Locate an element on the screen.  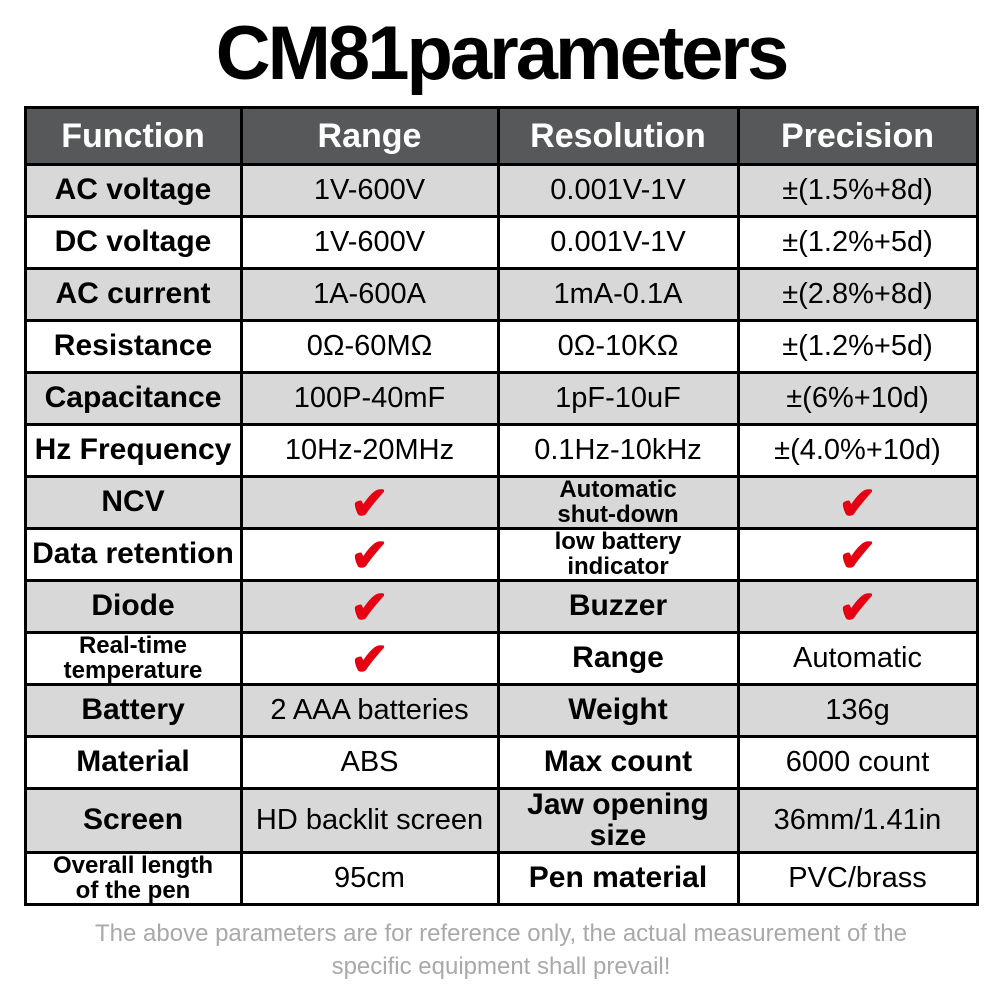
spec-value-cell: PVC/brass is located at coordinates (857, 879).